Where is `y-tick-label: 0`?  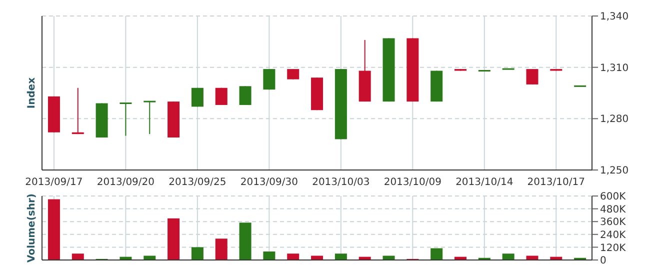 y-tick-label: 0 is located at coordinates (603, 261).